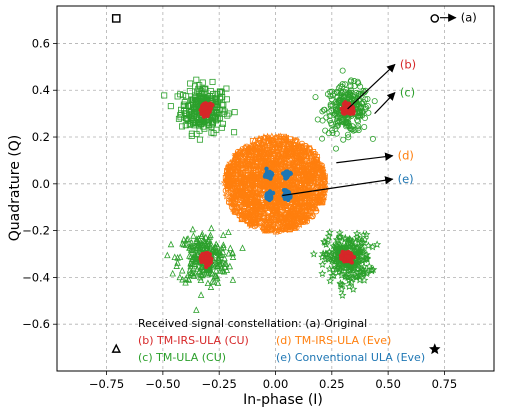  Describe the element at coordinates (406, 179) in the screenshot. I see `annotation-label: (e)` at that location.